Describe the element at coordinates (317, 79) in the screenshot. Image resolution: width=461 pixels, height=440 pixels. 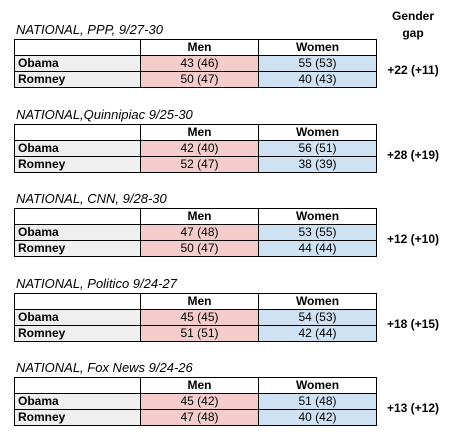
I see `value-cell: 40 (43)` at that location.